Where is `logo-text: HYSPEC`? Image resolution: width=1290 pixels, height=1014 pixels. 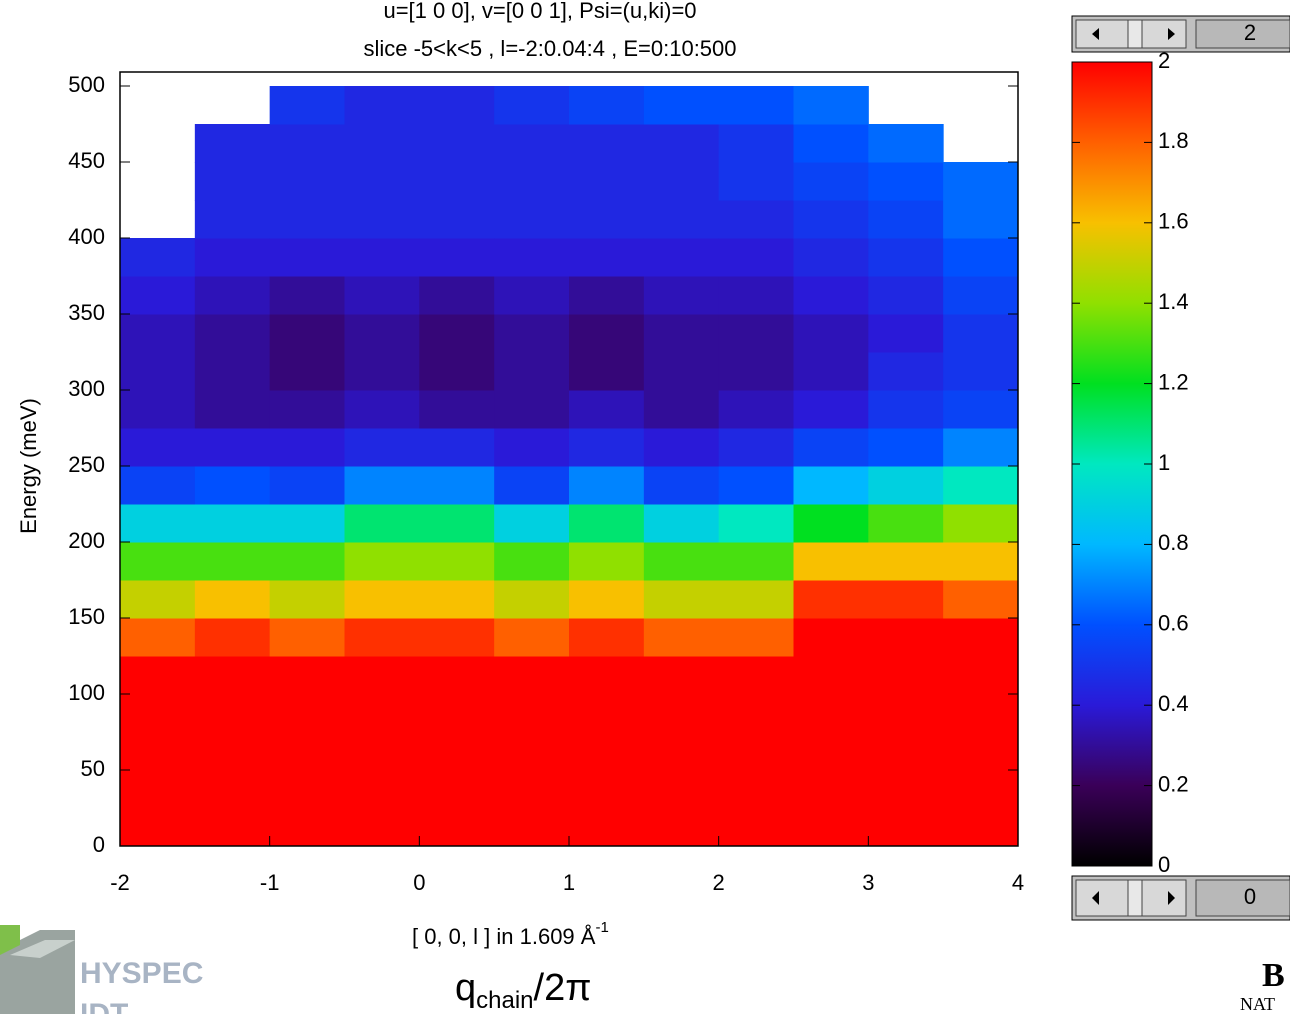 logo-text: HYSPEC is located at coordinates (141, 973).